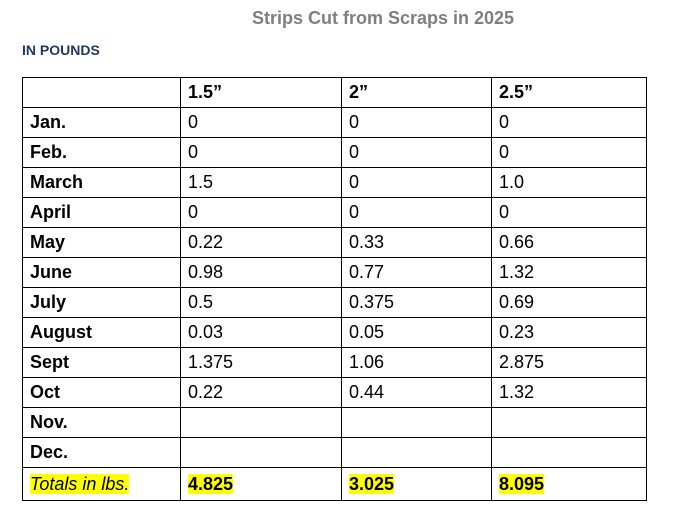  I want to click on table-cell: June, so click(101, 272).